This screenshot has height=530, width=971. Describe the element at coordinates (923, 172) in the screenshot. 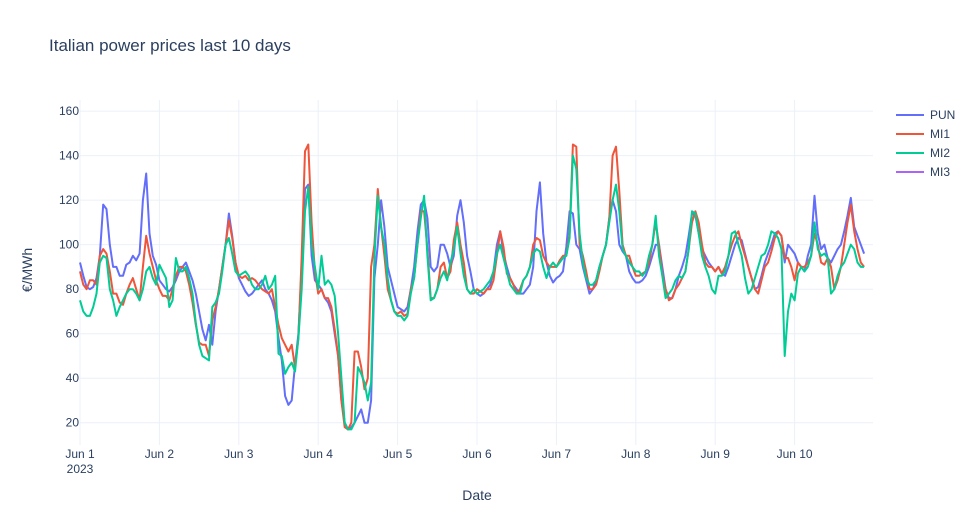

I see `legend-item-mi3: MI3` at that location.